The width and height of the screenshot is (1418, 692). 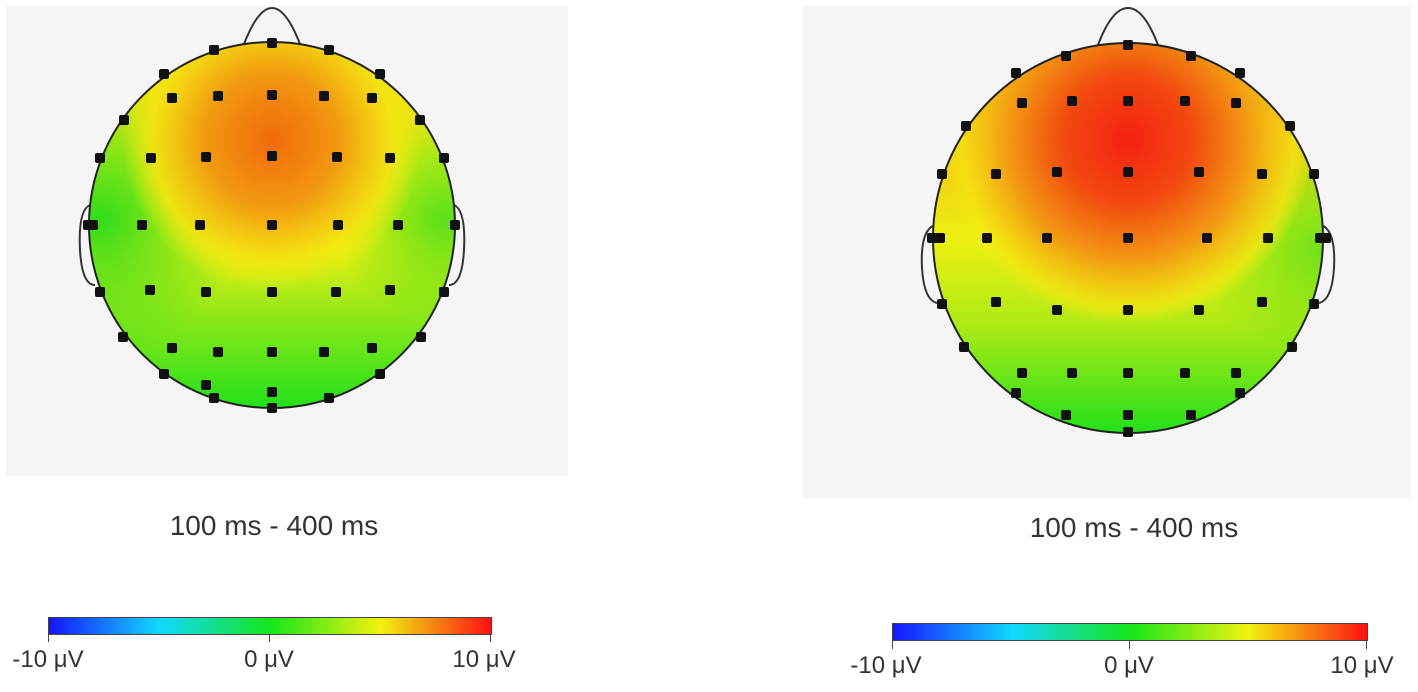 What do you see at coordinates (484, 659) in the screenshot?
I see `scale-max-label: 10 μV` at bounding box center [484, 659].